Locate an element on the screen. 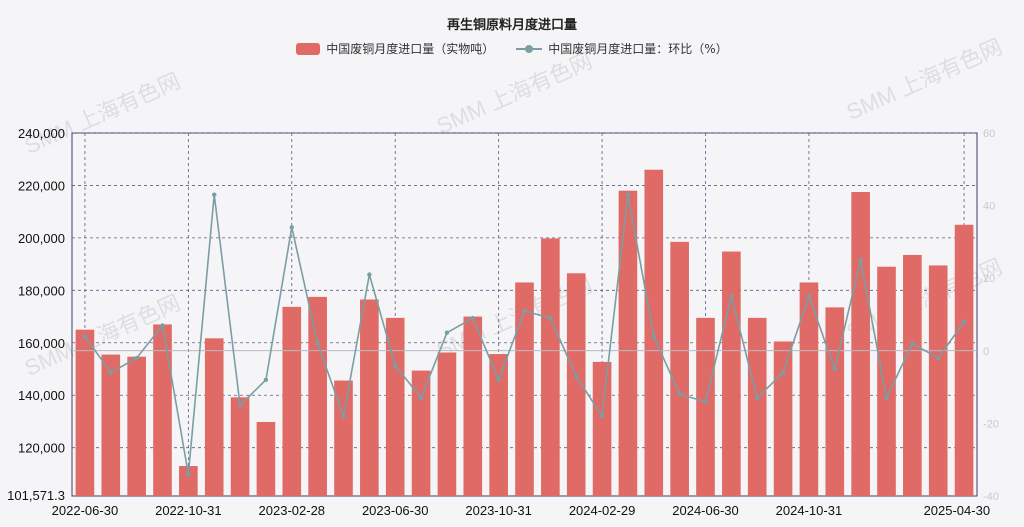 The width and height of the screenshot is (1024, 527). legend-swatch-line is located at coordinates (529, 49).